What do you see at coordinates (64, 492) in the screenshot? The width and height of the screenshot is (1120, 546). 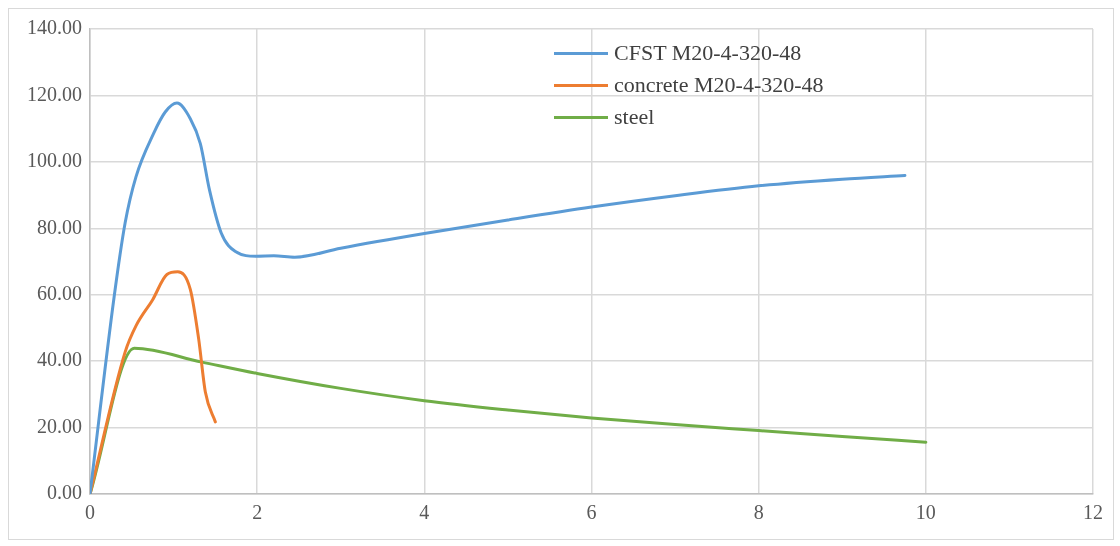 I see `y-tick-label: 0.00` at bounding box center [64, 492].